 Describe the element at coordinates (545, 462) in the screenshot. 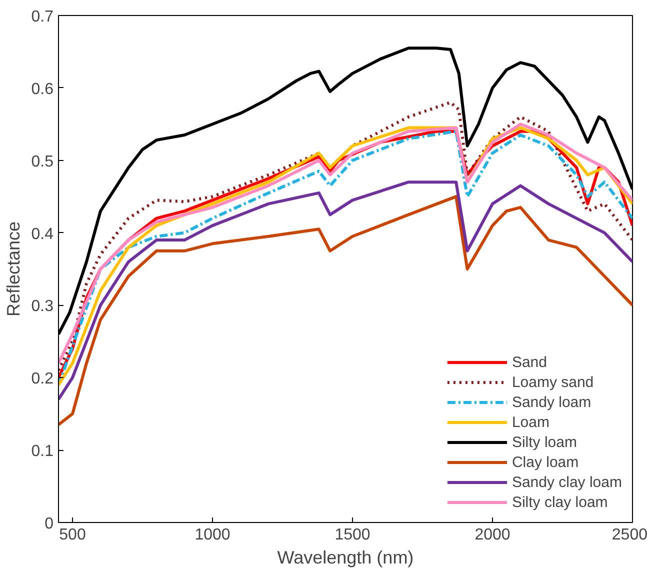

I see `legend-label: Clay loam` at that location.